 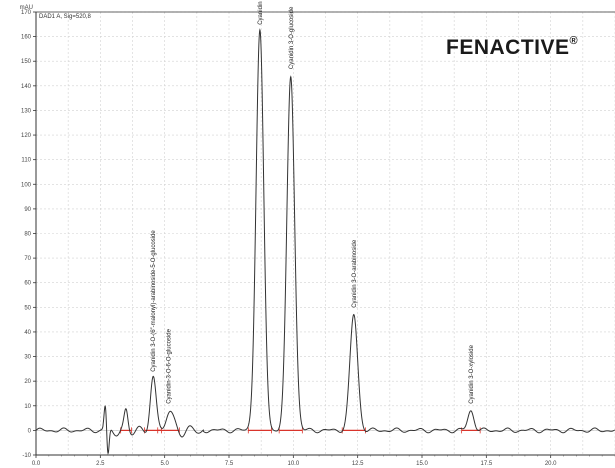 What do you see at coordinates (170, 365) in the screenshot?
I see `peak-label: Cyanidin-3-O-6-O-glucoside` at bounding box center [170, 365].